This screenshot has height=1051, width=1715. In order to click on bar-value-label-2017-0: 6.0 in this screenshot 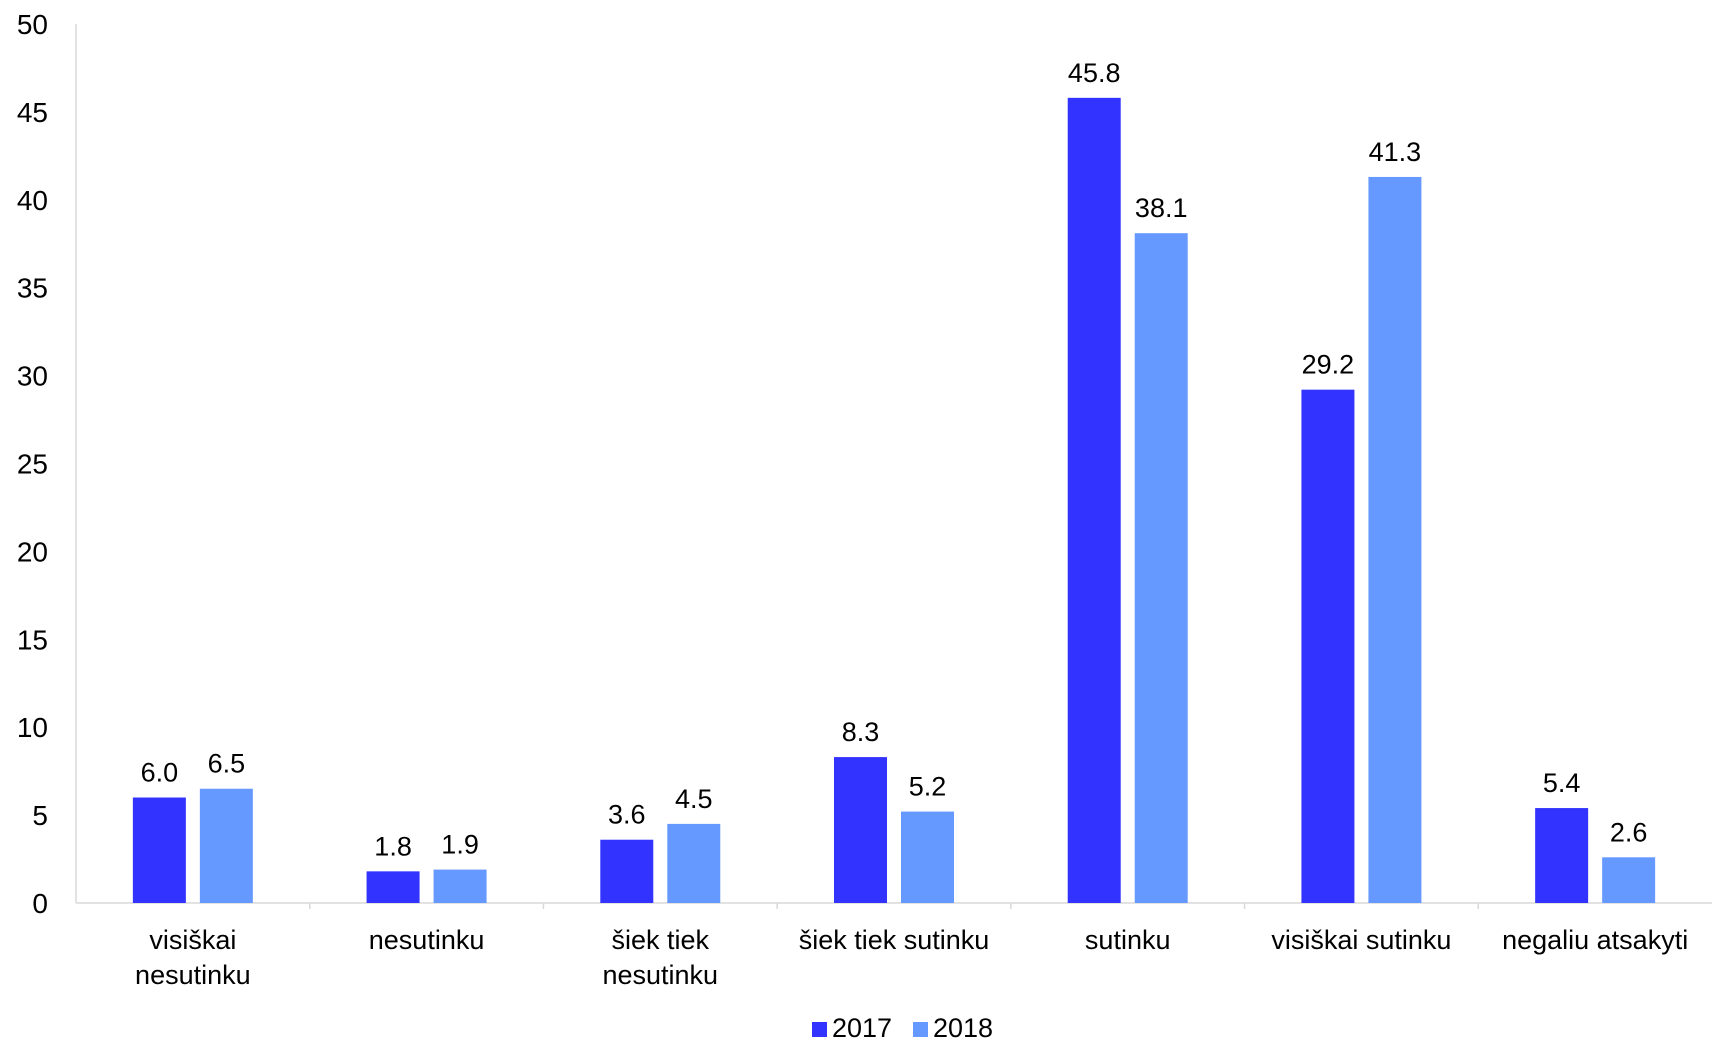, I will do `click(160, 773)`.